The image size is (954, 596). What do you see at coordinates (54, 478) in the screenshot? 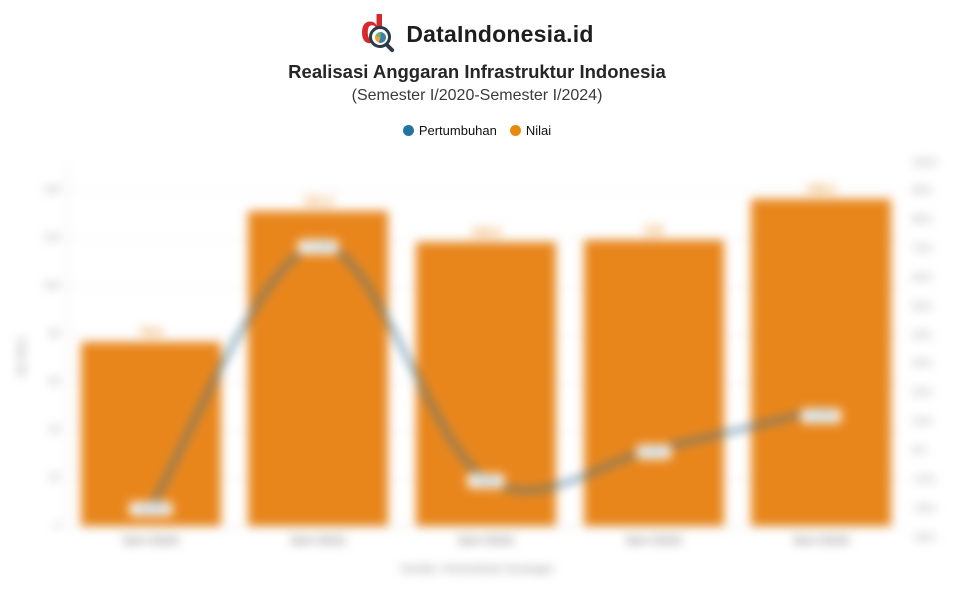
I see `y-axis-left-tick: 20` at bounding box center [54, 478].